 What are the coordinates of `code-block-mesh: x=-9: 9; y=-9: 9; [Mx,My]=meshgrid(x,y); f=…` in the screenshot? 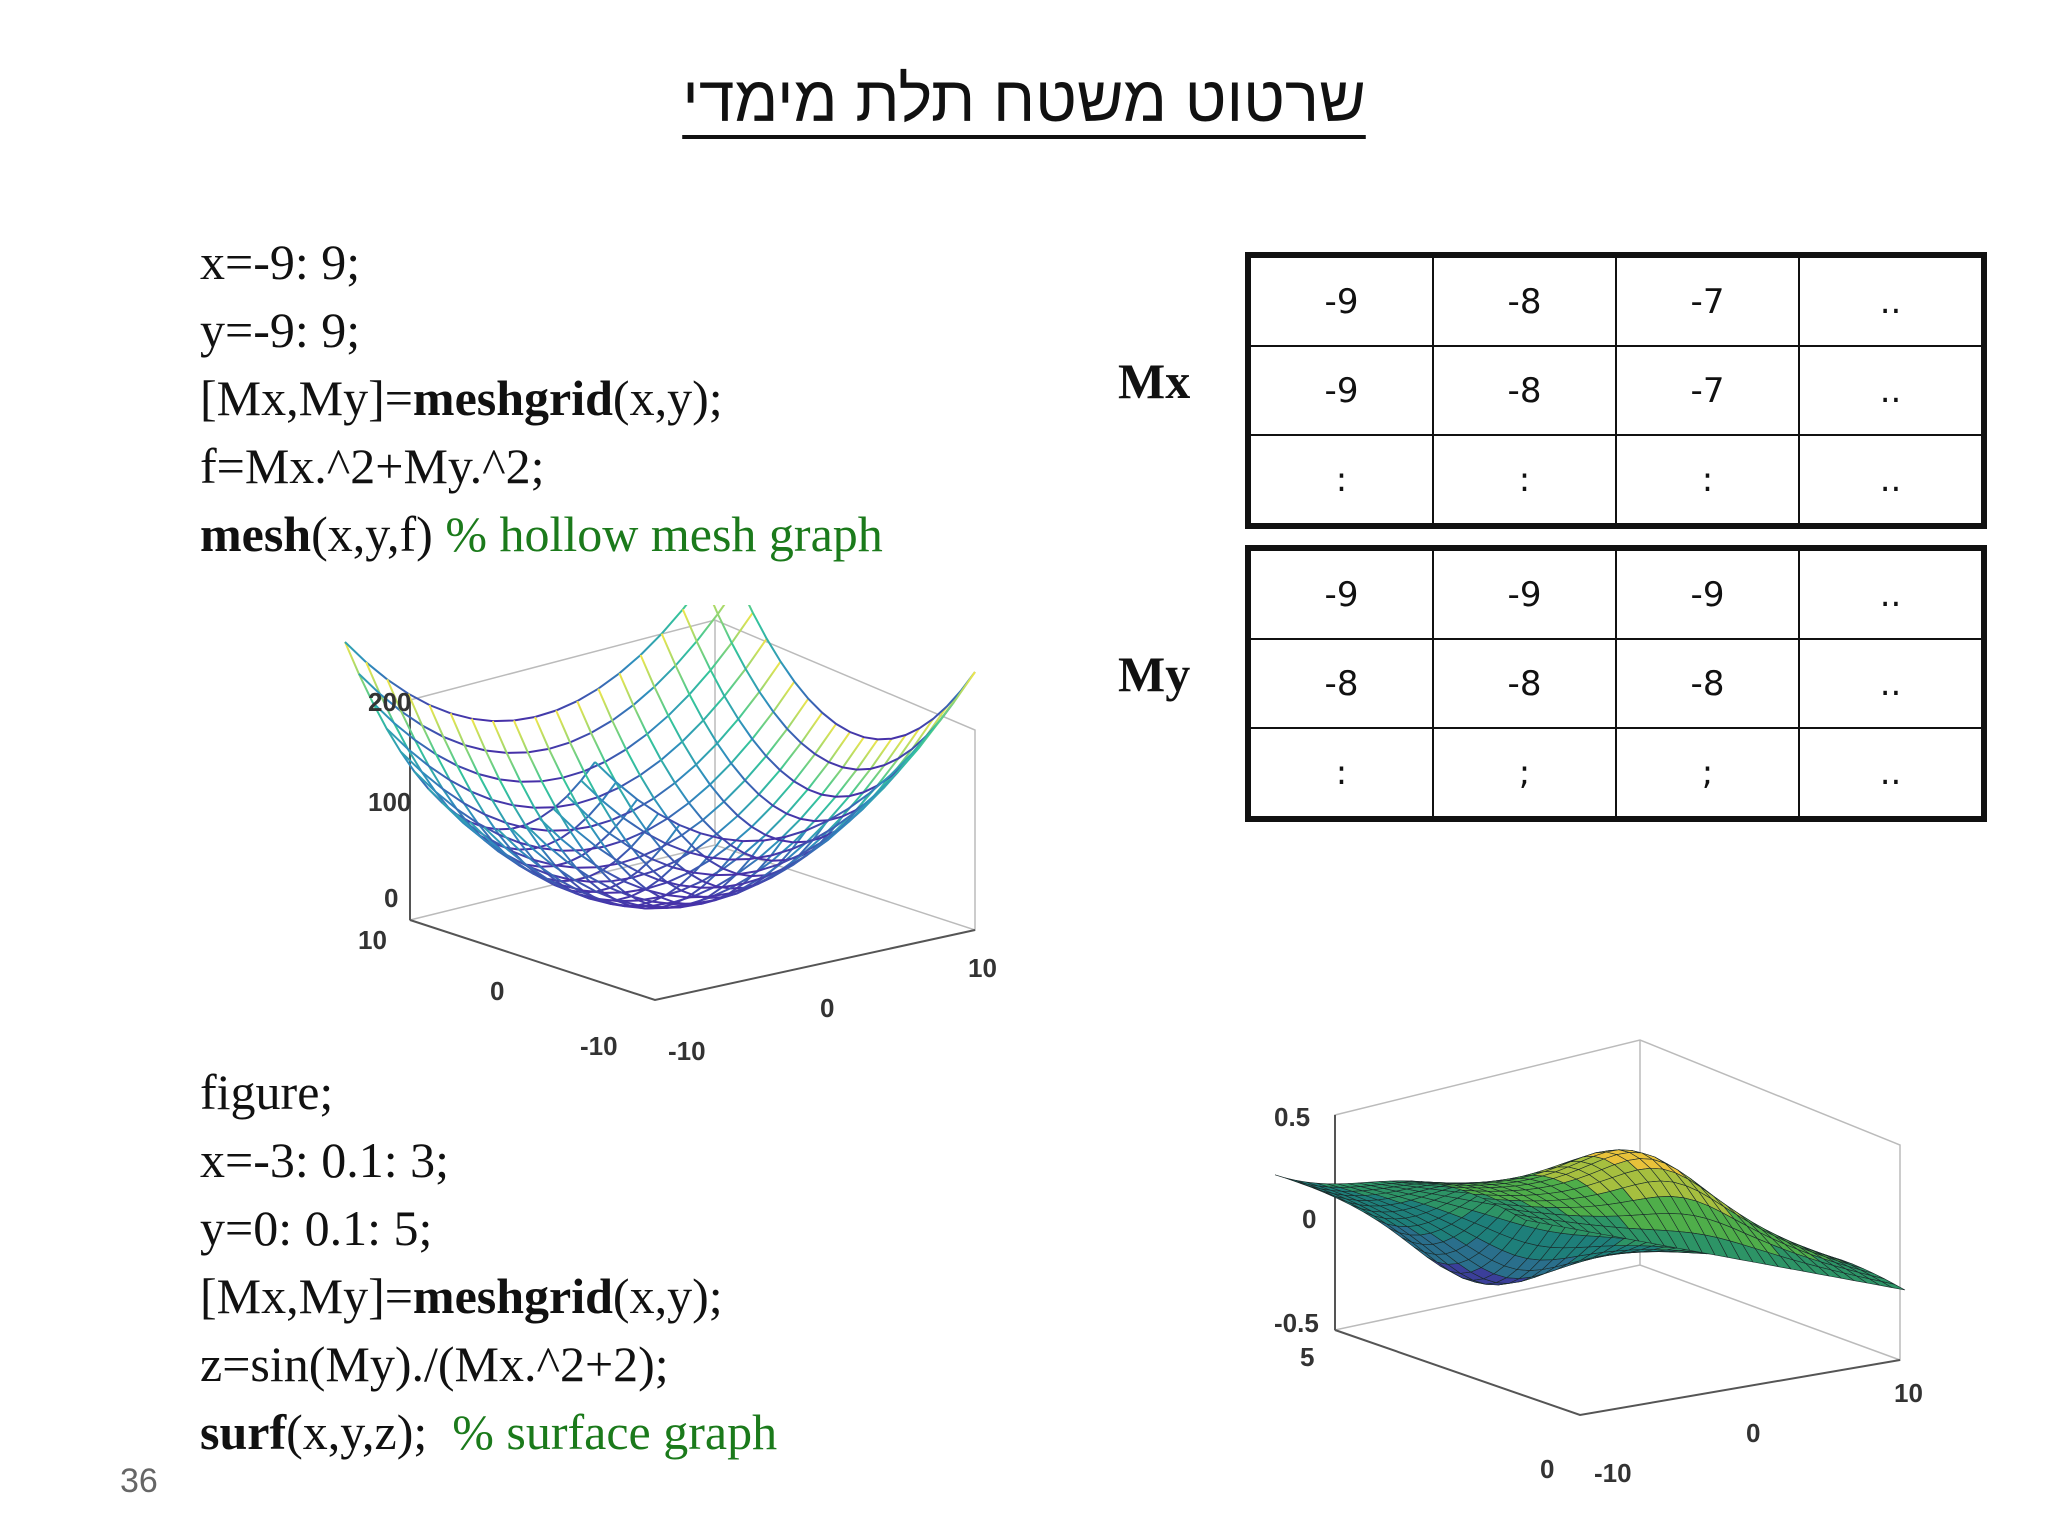 It's located at (541, 398).